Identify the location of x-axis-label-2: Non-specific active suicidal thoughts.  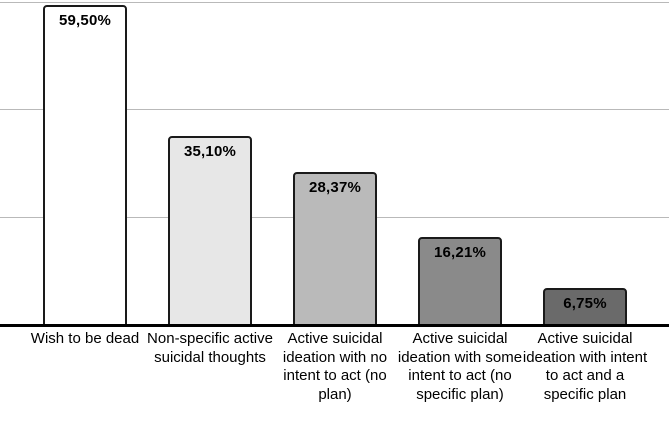
(210, 348).